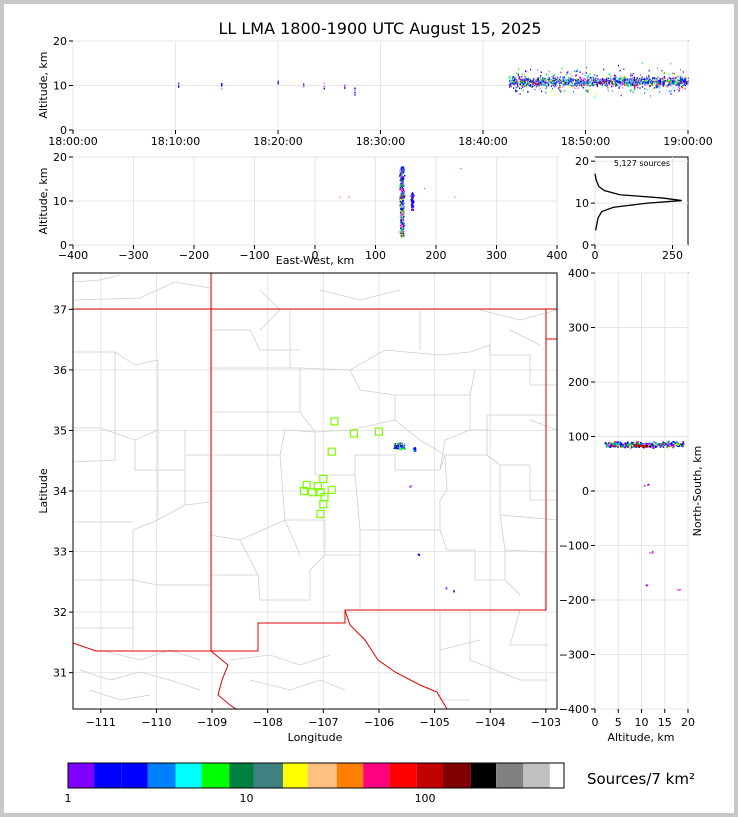 The image size is (738, 817). Describe the element at coordinates (60, 86) in the screenshot. I see `altitude-time-ytick-label: 10` at that location.